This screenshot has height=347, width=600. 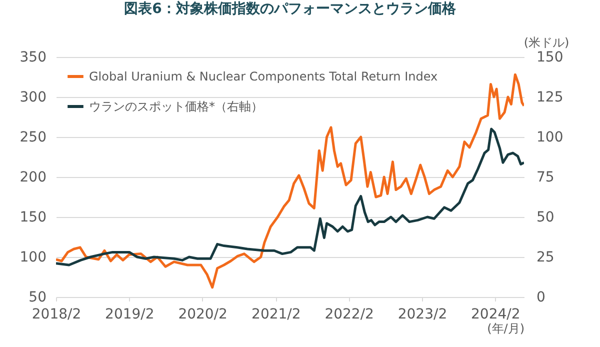 What do you see at coordinates (290, 8) in the screenshot?
I see `chart-title: 図表6：対象株価指数のパフォーマンスとウラン価格` at bounding box center [290, 8].